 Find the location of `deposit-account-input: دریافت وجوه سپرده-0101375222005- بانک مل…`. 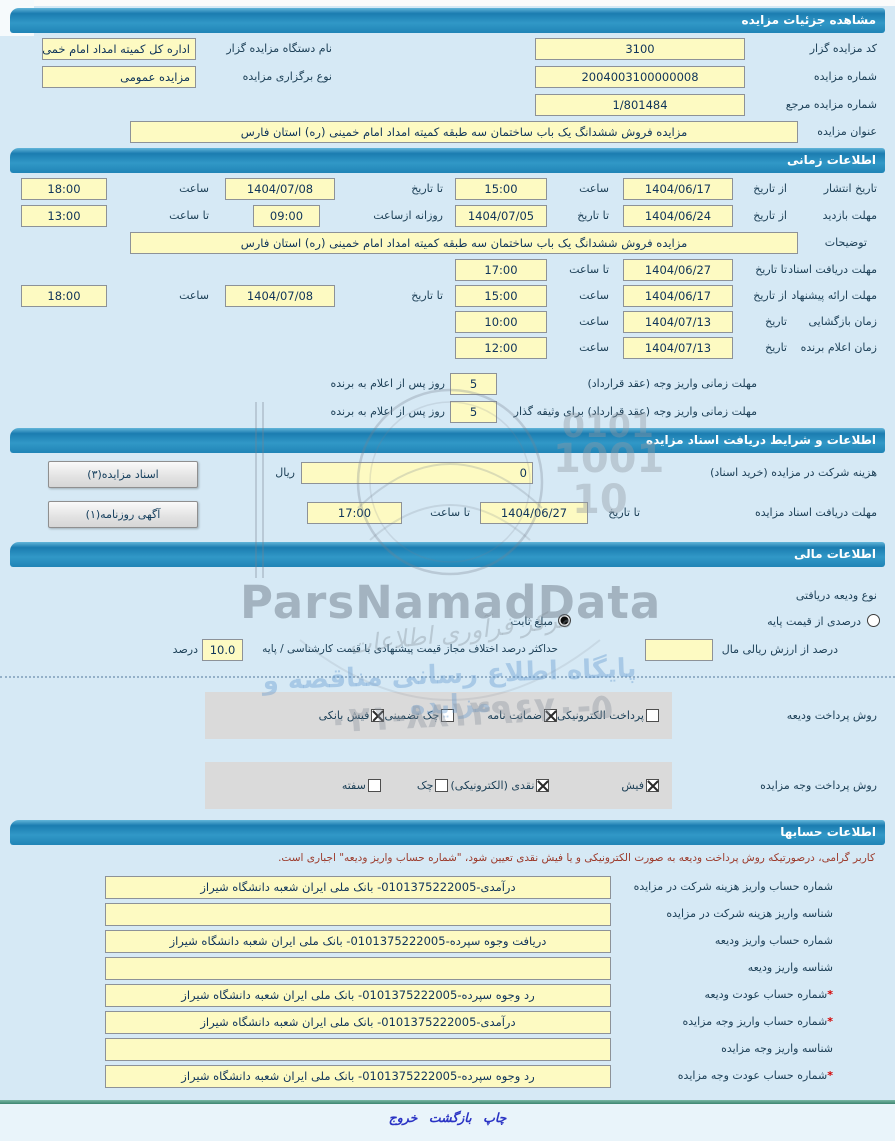

deposit-account-input: دریافت وجوه سپرده-0101375222005- بانک مل… is located at coordinates (358, 941).